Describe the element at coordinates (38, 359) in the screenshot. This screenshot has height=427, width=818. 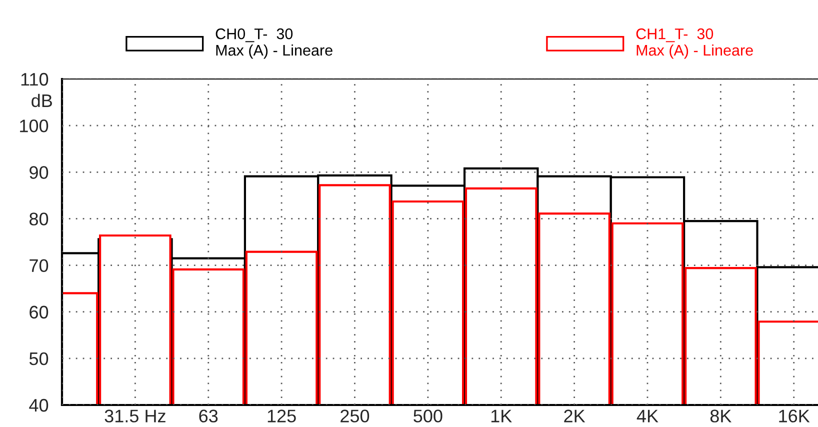
I see `y-tick-label: 50` at that location.